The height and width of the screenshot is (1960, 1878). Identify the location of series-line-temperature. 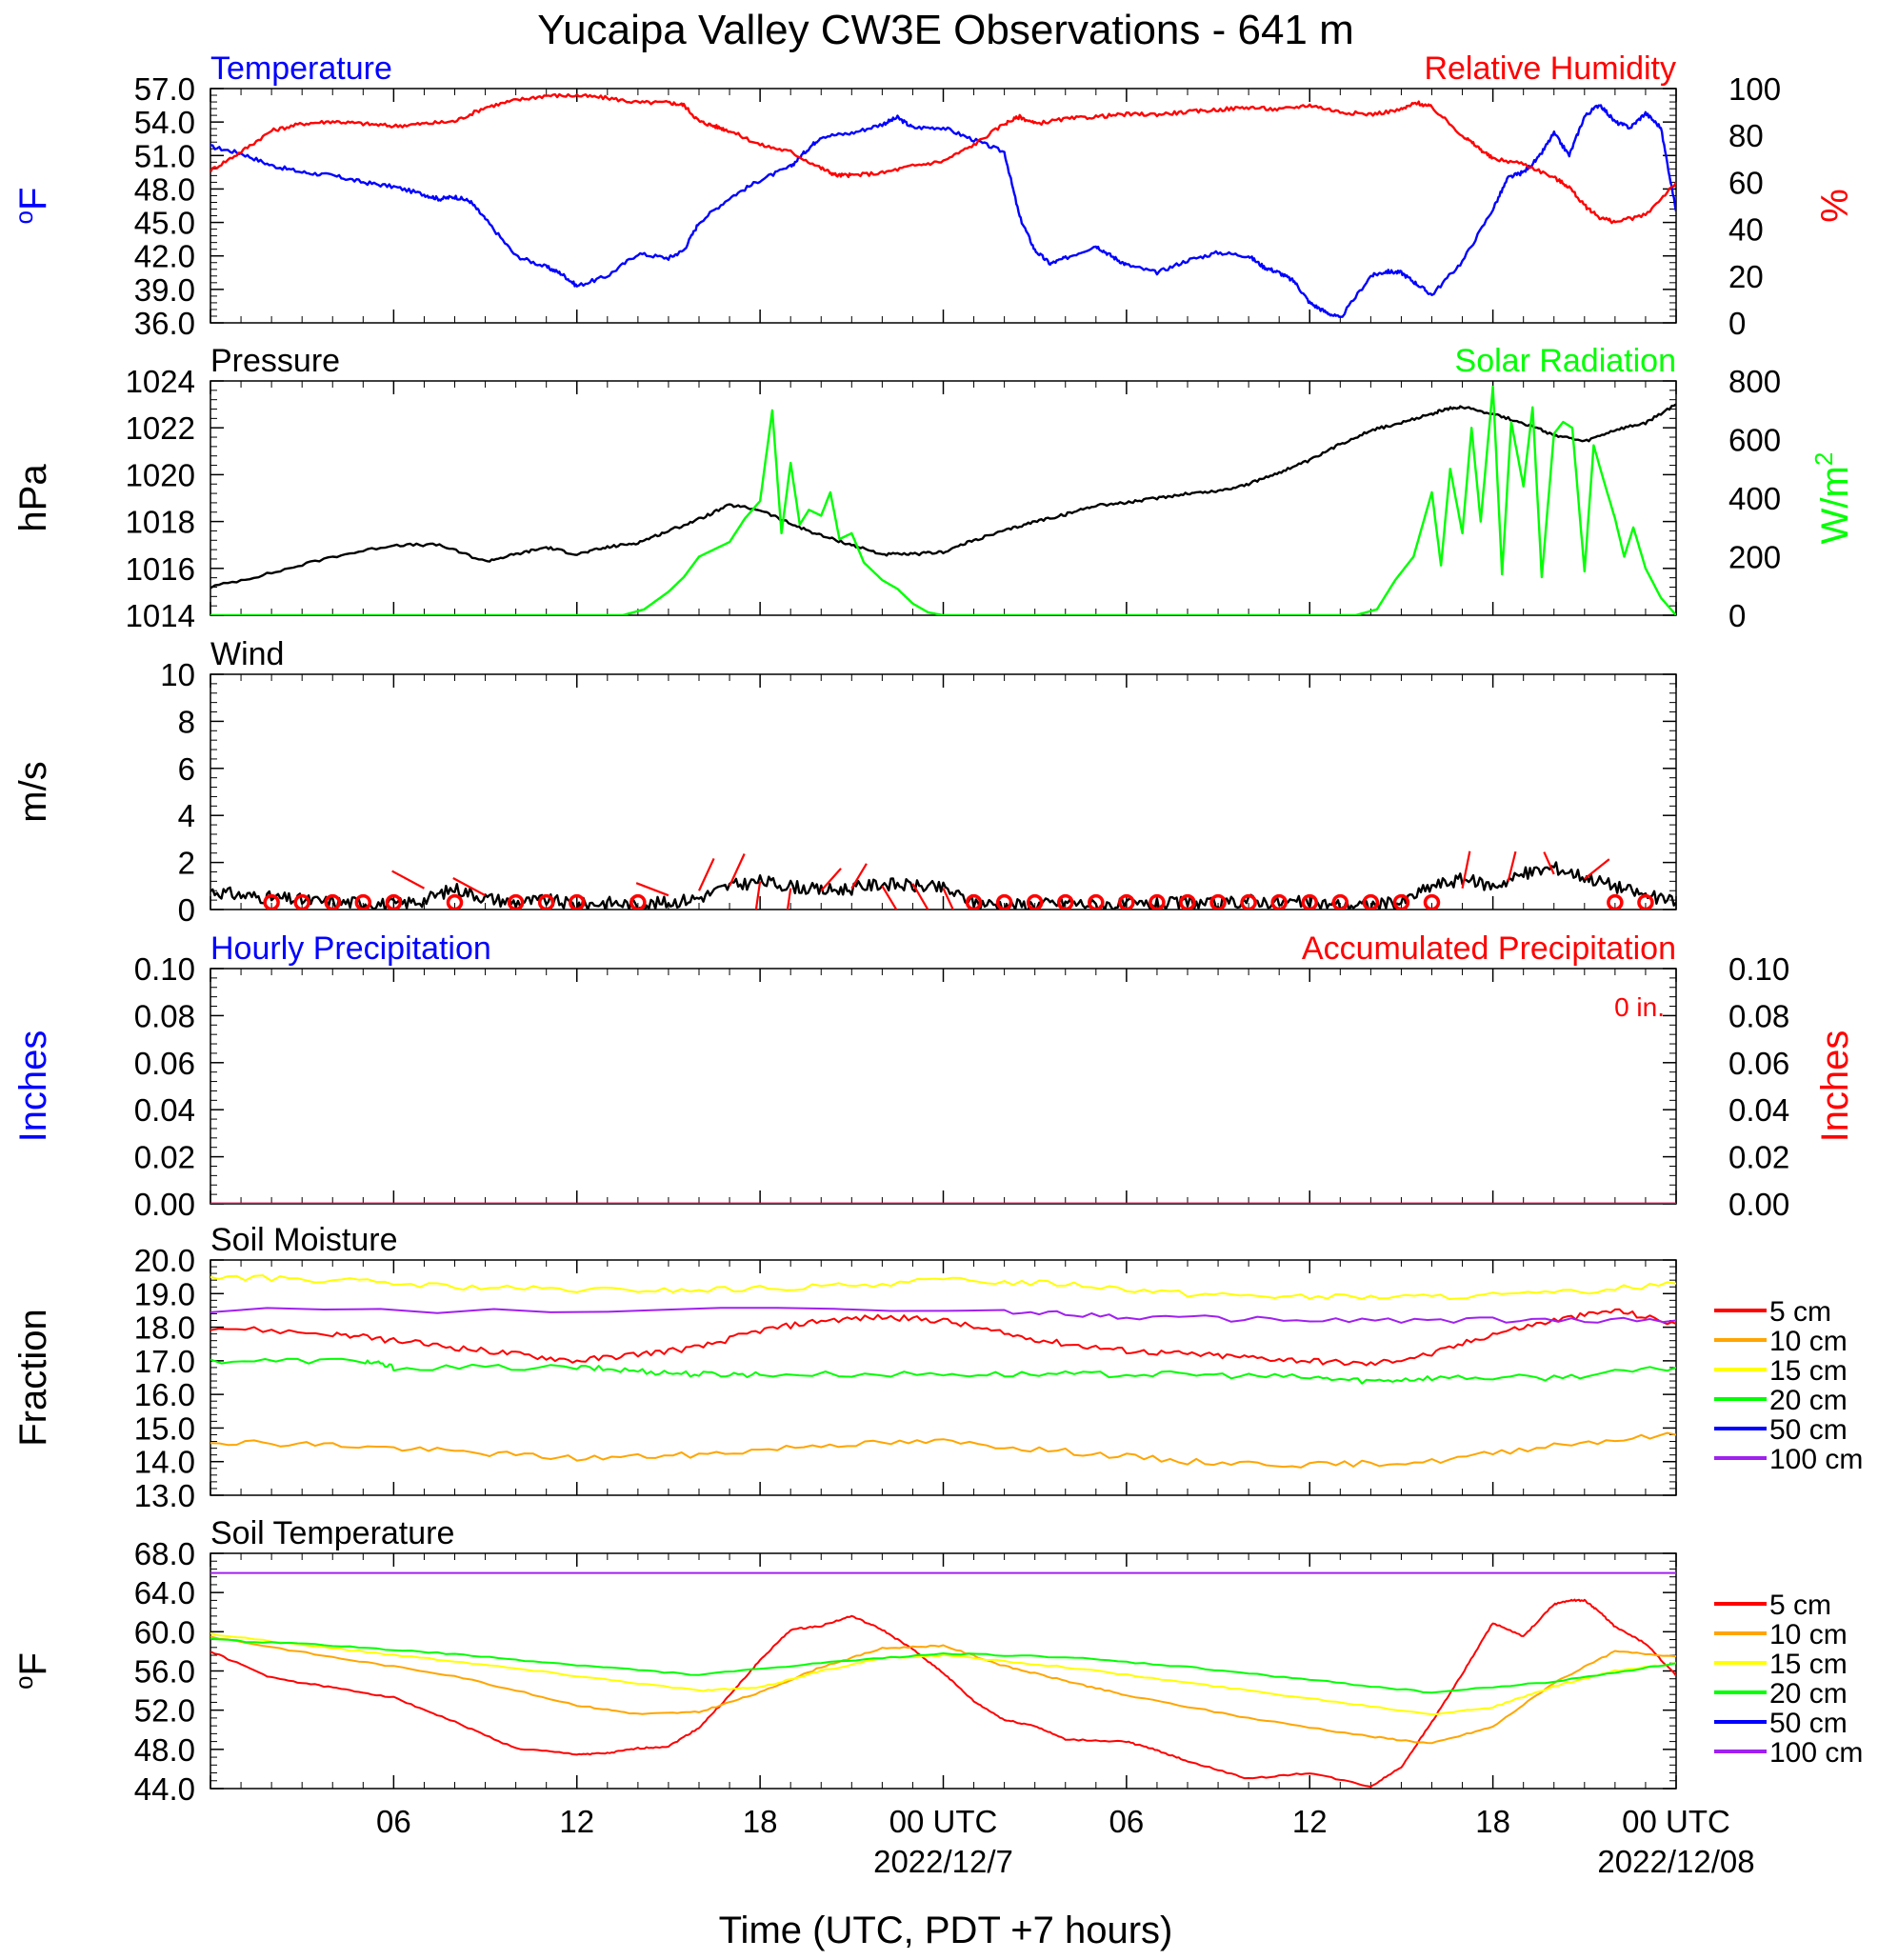
(943, 211).